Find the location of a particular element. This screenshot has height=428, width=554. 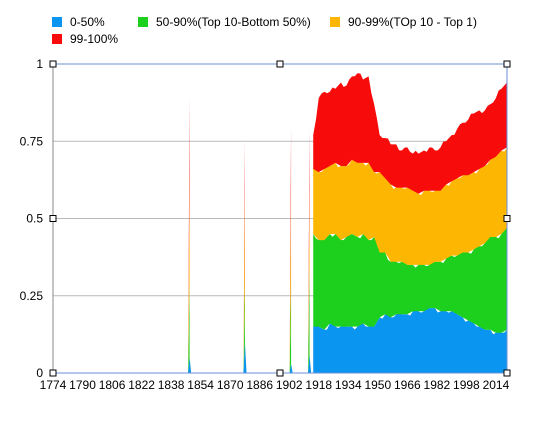

y-tick-label: 0 is located at coordinates (39, 373).